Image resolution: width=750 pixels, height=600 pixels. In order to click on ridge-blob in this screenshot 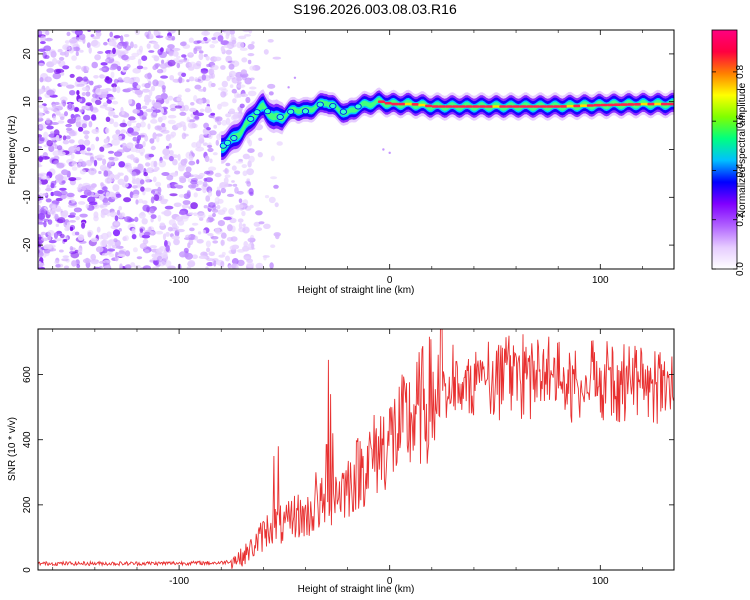, I will do `click(267, 111)`.